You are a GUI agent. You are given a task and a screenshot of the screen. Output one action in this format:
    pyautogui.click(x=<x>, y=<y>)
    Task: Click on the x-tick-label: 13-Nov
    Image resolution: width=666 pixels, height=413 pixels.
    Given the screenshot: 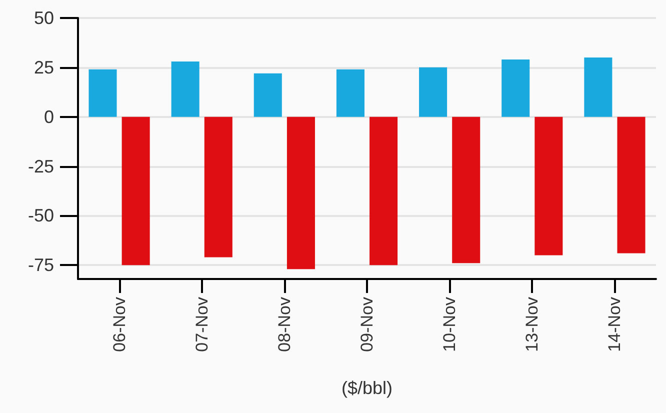 What is the action you would take?
    pyautogui.click(x=532, y=324)
    